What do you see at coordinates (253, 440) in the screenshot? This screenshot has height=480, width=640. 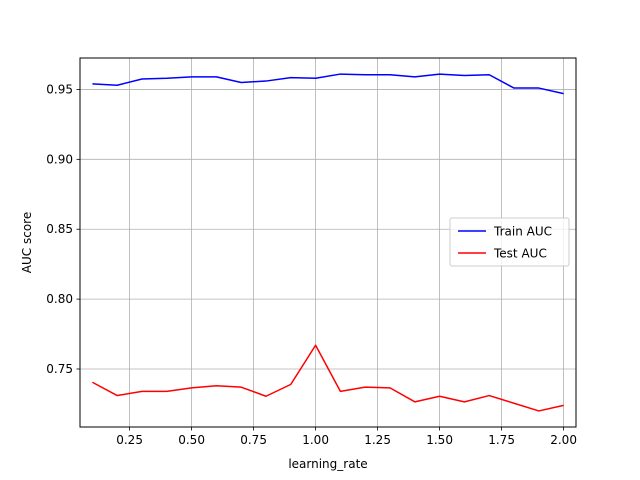 I see `x-tick-label: 0.75` at bounding box center [253, 440].